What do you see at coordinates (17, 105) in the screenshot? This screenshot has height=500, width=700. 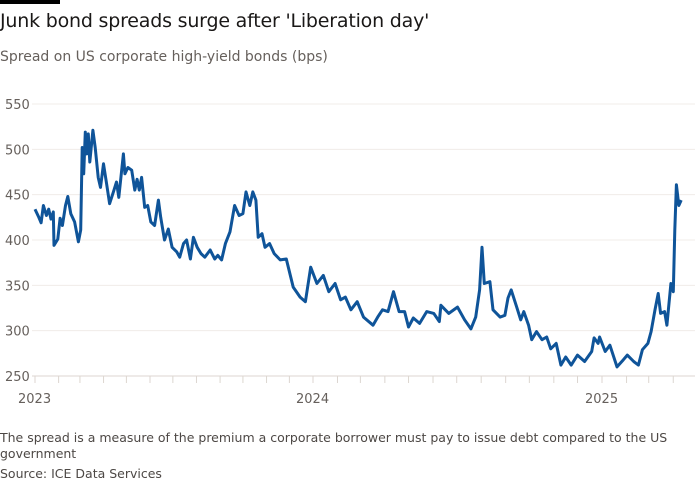 I see `y-tick-label: 550` at bounding box center [17, 105].